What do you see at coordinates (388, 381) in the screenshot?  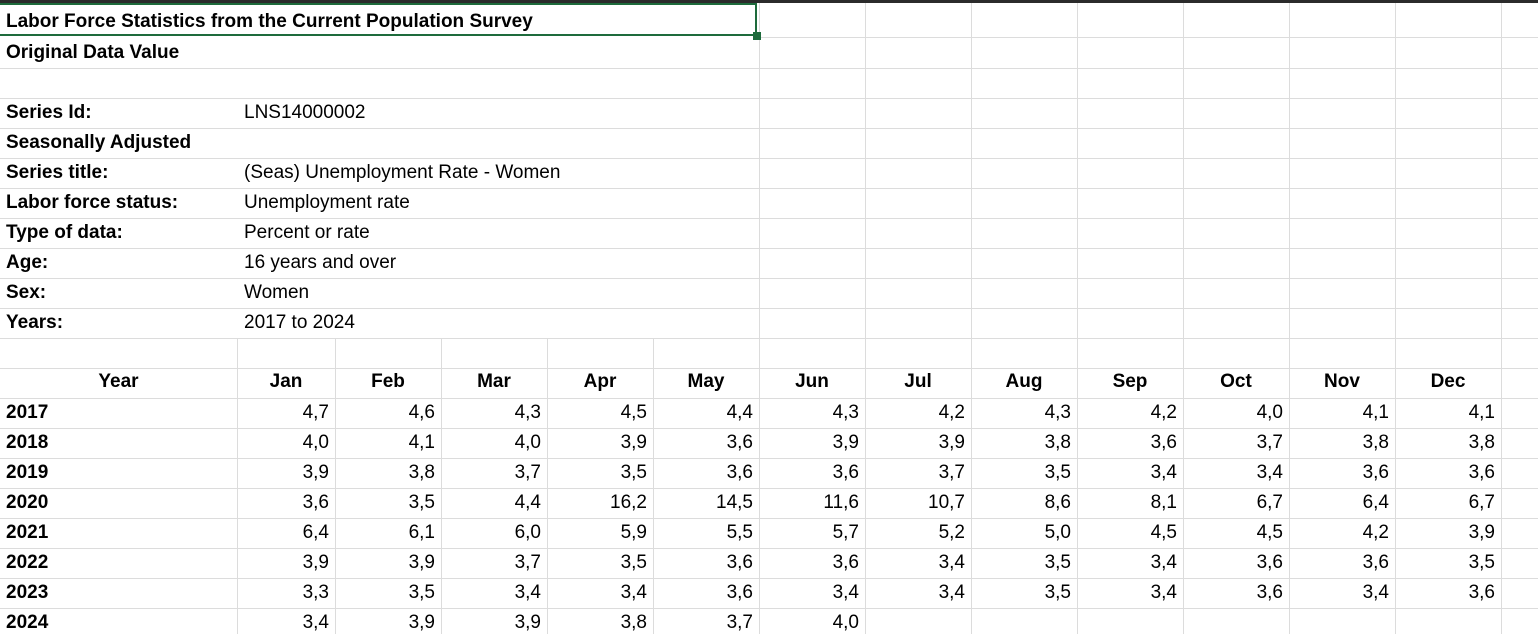 I see `column-header: Feb` at bounding box center [388, 381].